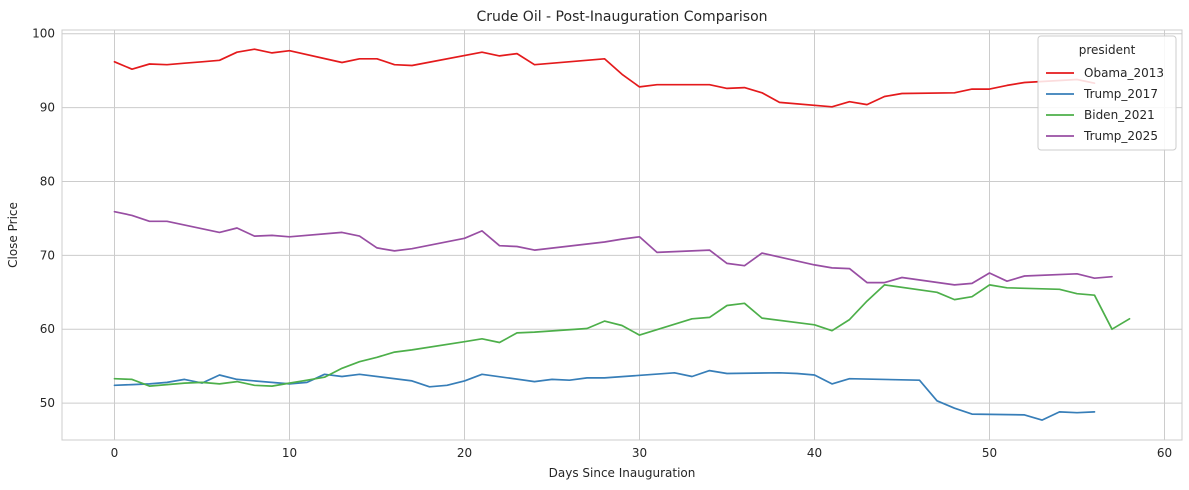  I want to click on y-tick-label: 60, so click(47, 329).